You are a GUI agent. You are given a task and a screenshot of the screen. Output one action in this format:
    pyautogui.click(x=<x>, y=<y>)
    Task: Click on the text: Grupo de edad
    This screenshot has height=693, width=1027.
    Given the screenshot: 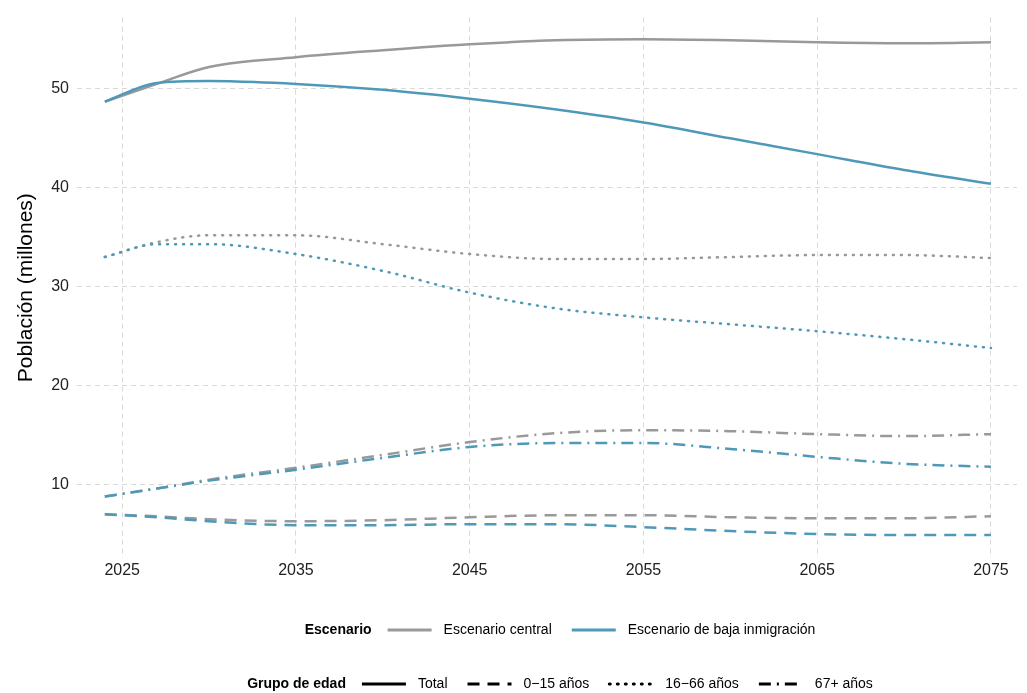 What is the action you would take?
    pyautogui.click(x=296, y=682)
    